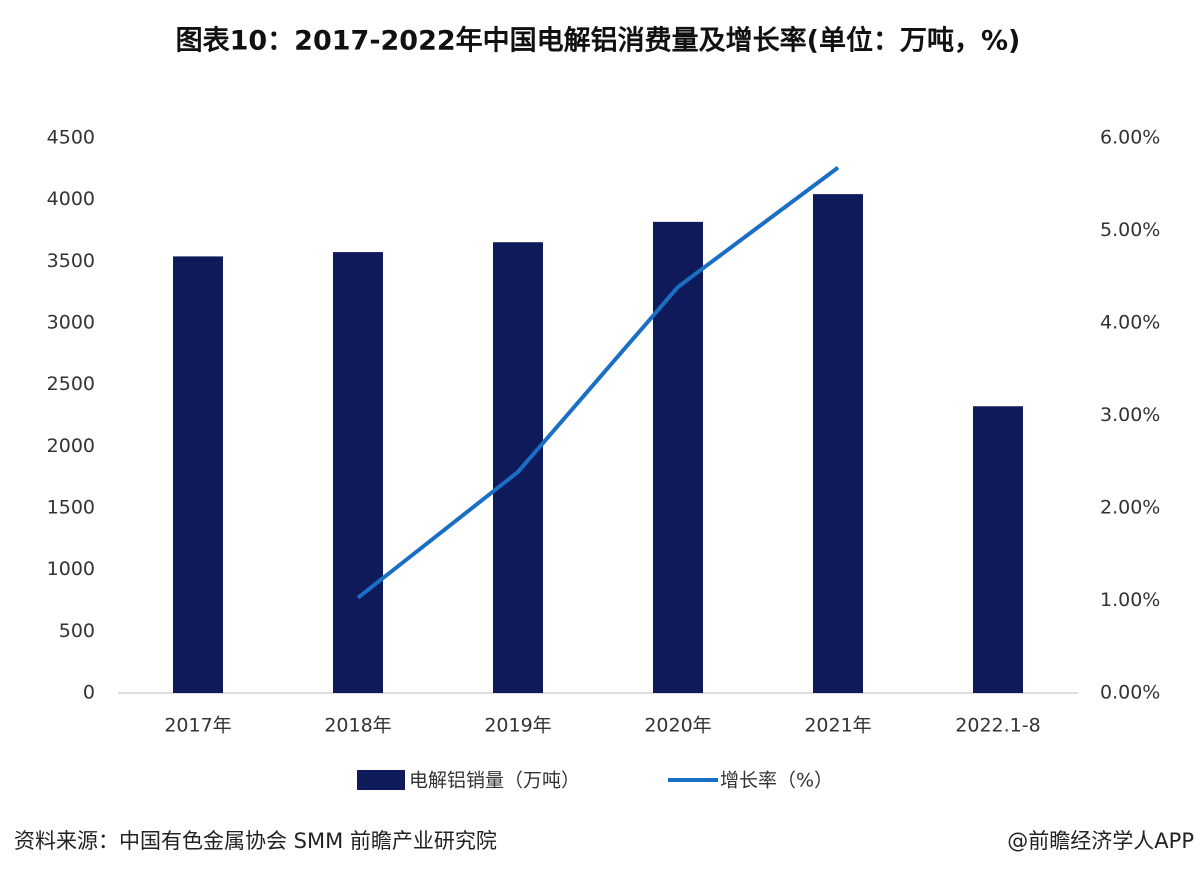 This screenshot has height=884, width=1196. Describe the element at coordinates (598, 41) in the screenshot. I see `chart-title: 图表10：2017-2022年中国电解铝消费量及增长率(单位：万吨，%)` at that location.